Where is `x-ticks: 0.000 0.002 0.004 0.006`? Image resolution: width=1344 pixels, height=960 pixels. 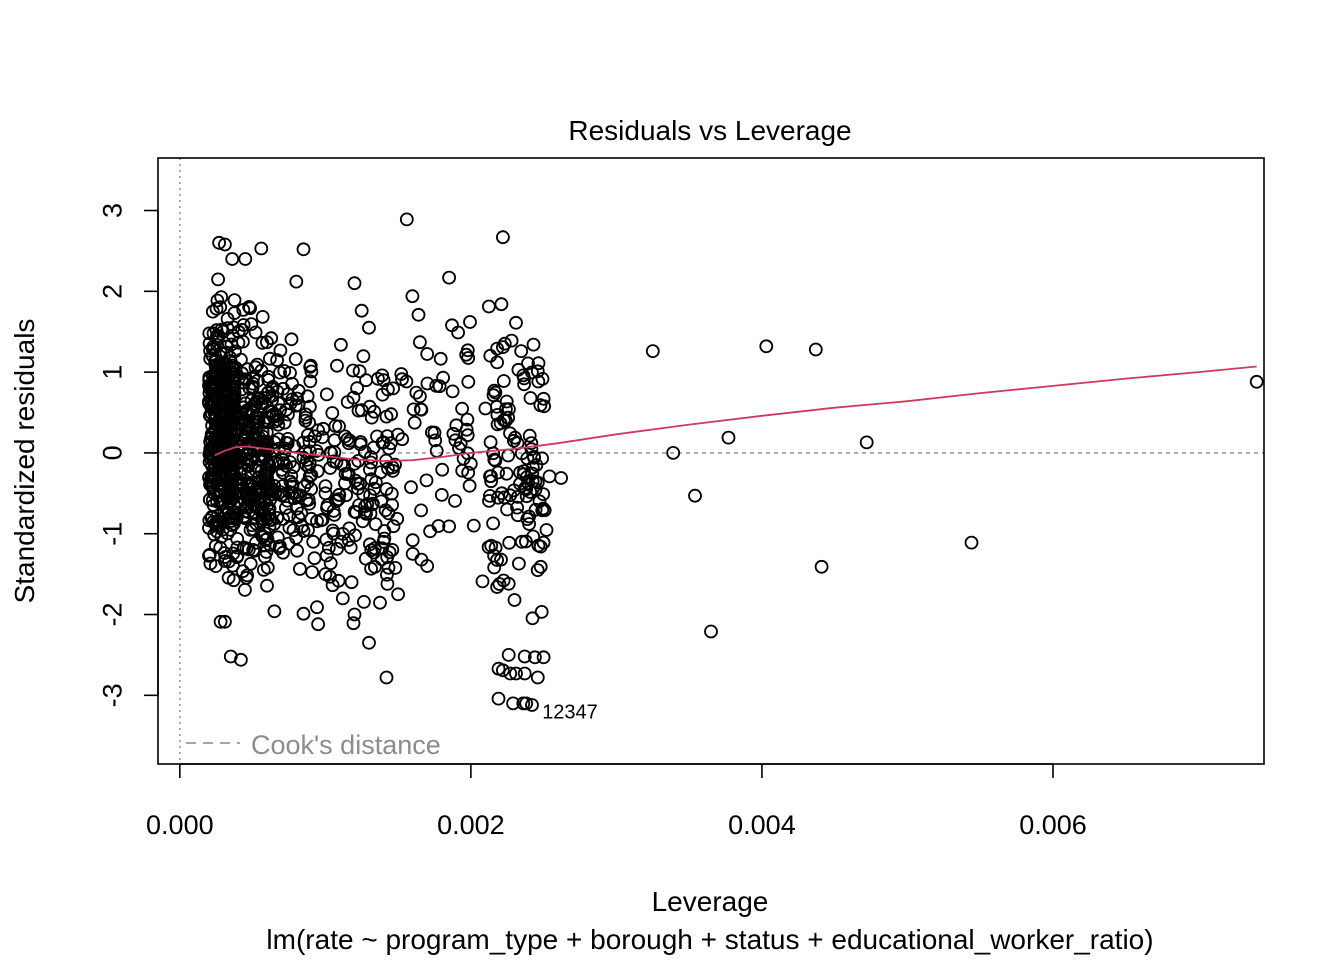
x-ticks: 0.000 0.002 0.004 0.006 is located at coordinates (616, 802).